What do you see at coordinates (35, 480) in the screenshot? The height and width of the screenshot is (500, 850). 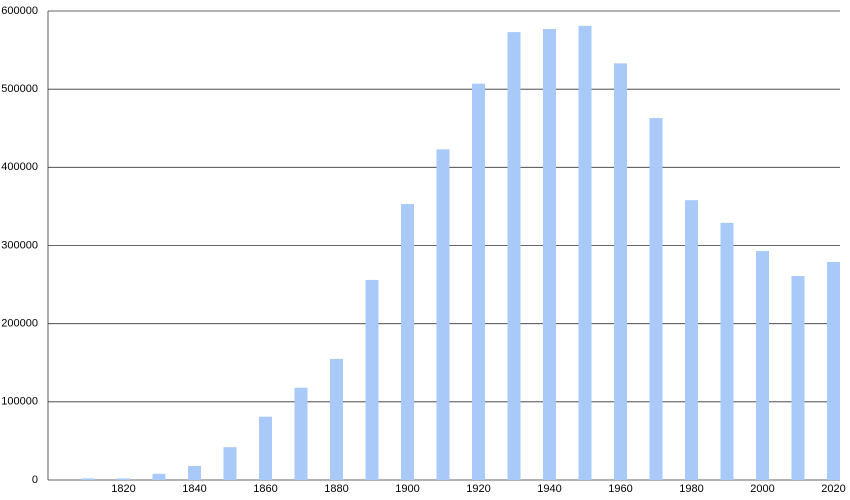 I see `y-tick-label: 0` at bounding box center [35, 480].